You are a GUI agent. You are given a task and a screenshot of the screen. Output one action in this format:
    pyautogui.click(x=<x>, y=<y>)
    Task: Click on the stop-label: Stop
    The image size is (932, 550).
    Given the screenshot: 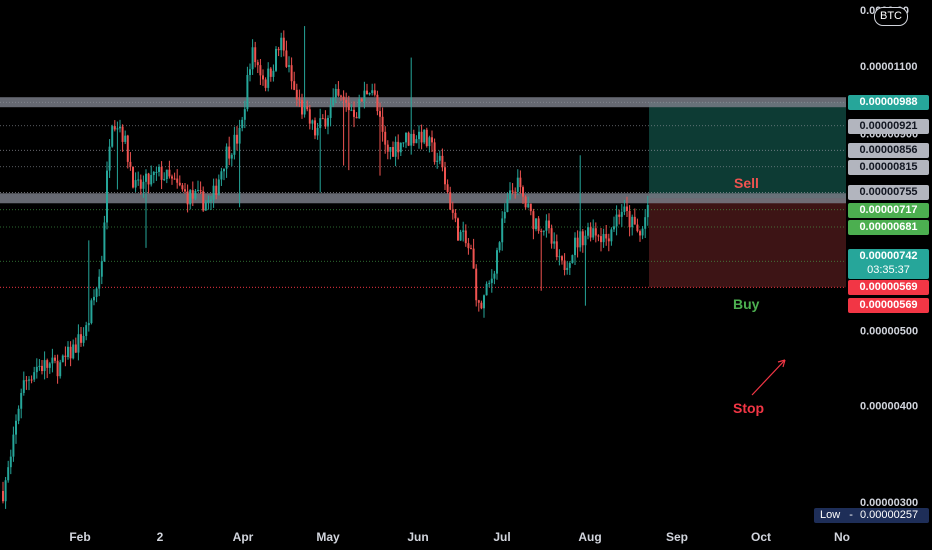 What is the action you would take?
    pyautogui.click(x=749, y=408)
    